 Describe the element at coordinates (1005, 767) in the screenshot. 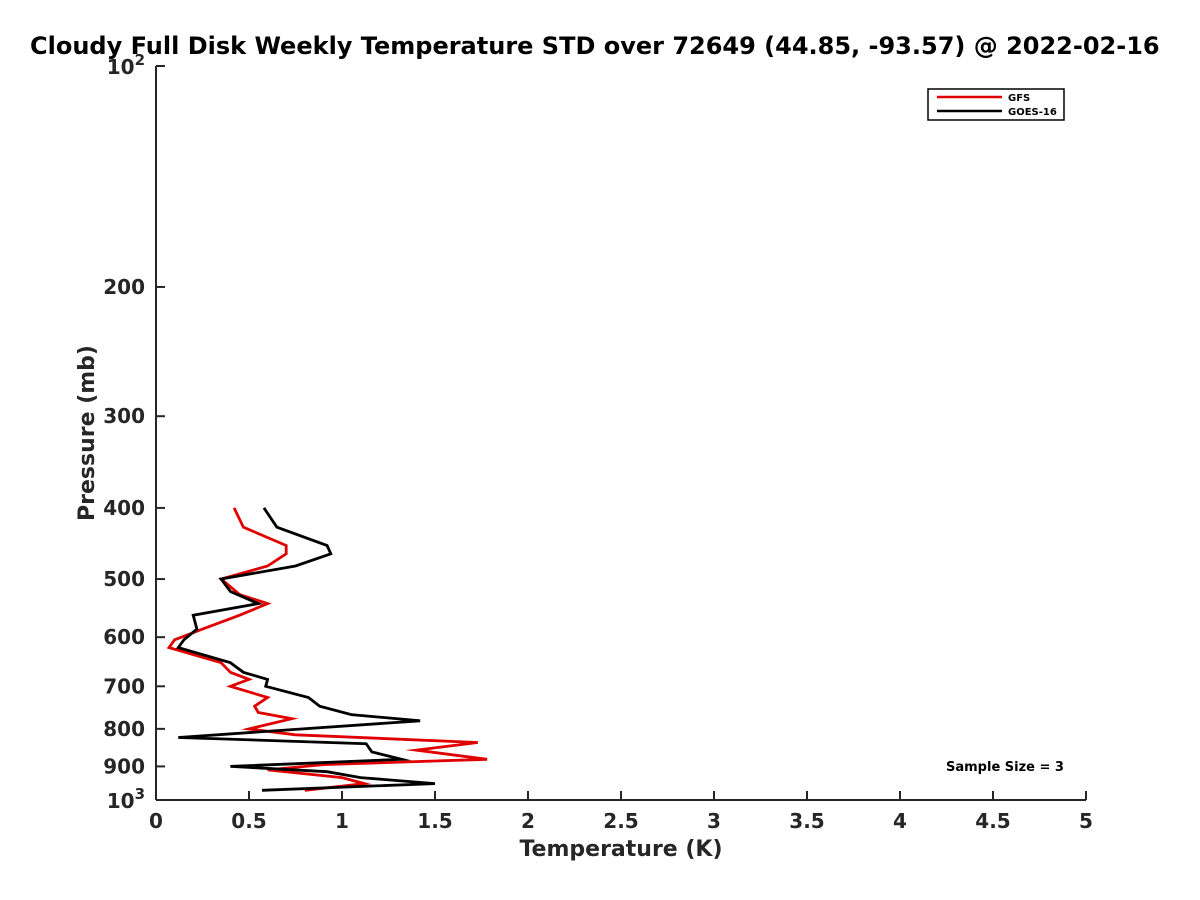

I see `sample-size-annotation: Sample Size = 3` at that location.